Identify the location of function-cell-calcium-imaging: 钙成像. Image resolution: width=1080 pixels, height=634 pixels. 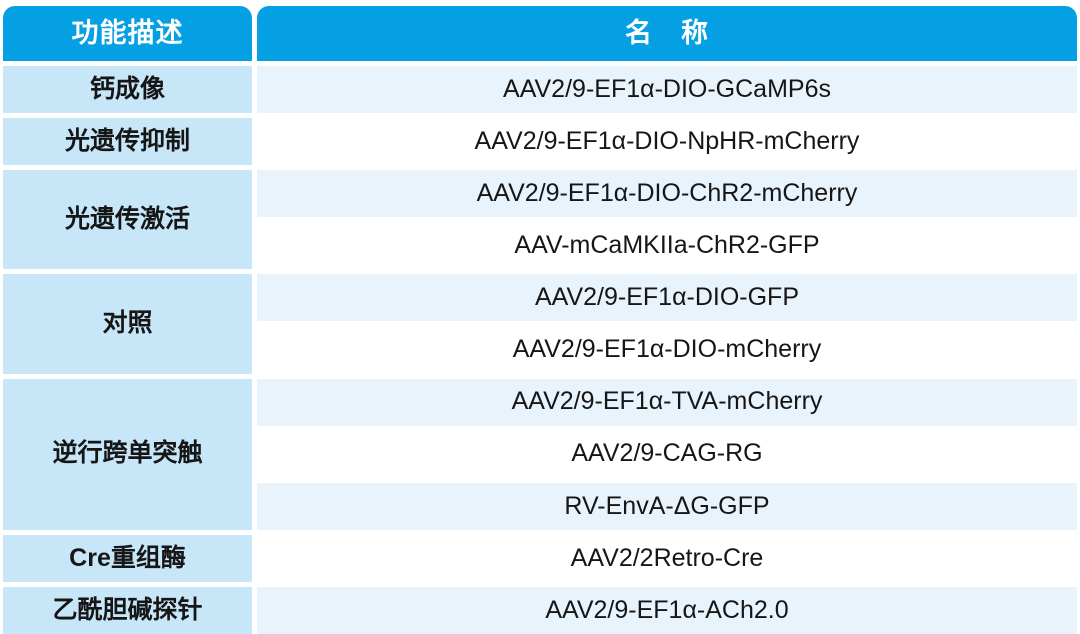
(127, 90).